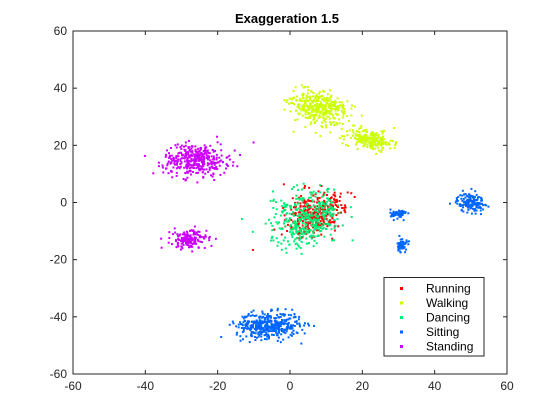 This screenshot has height=420, width=560. Describe the element at coordinates (73, 386) in the screenshot. I see `x-tick-label: -60` at that location.